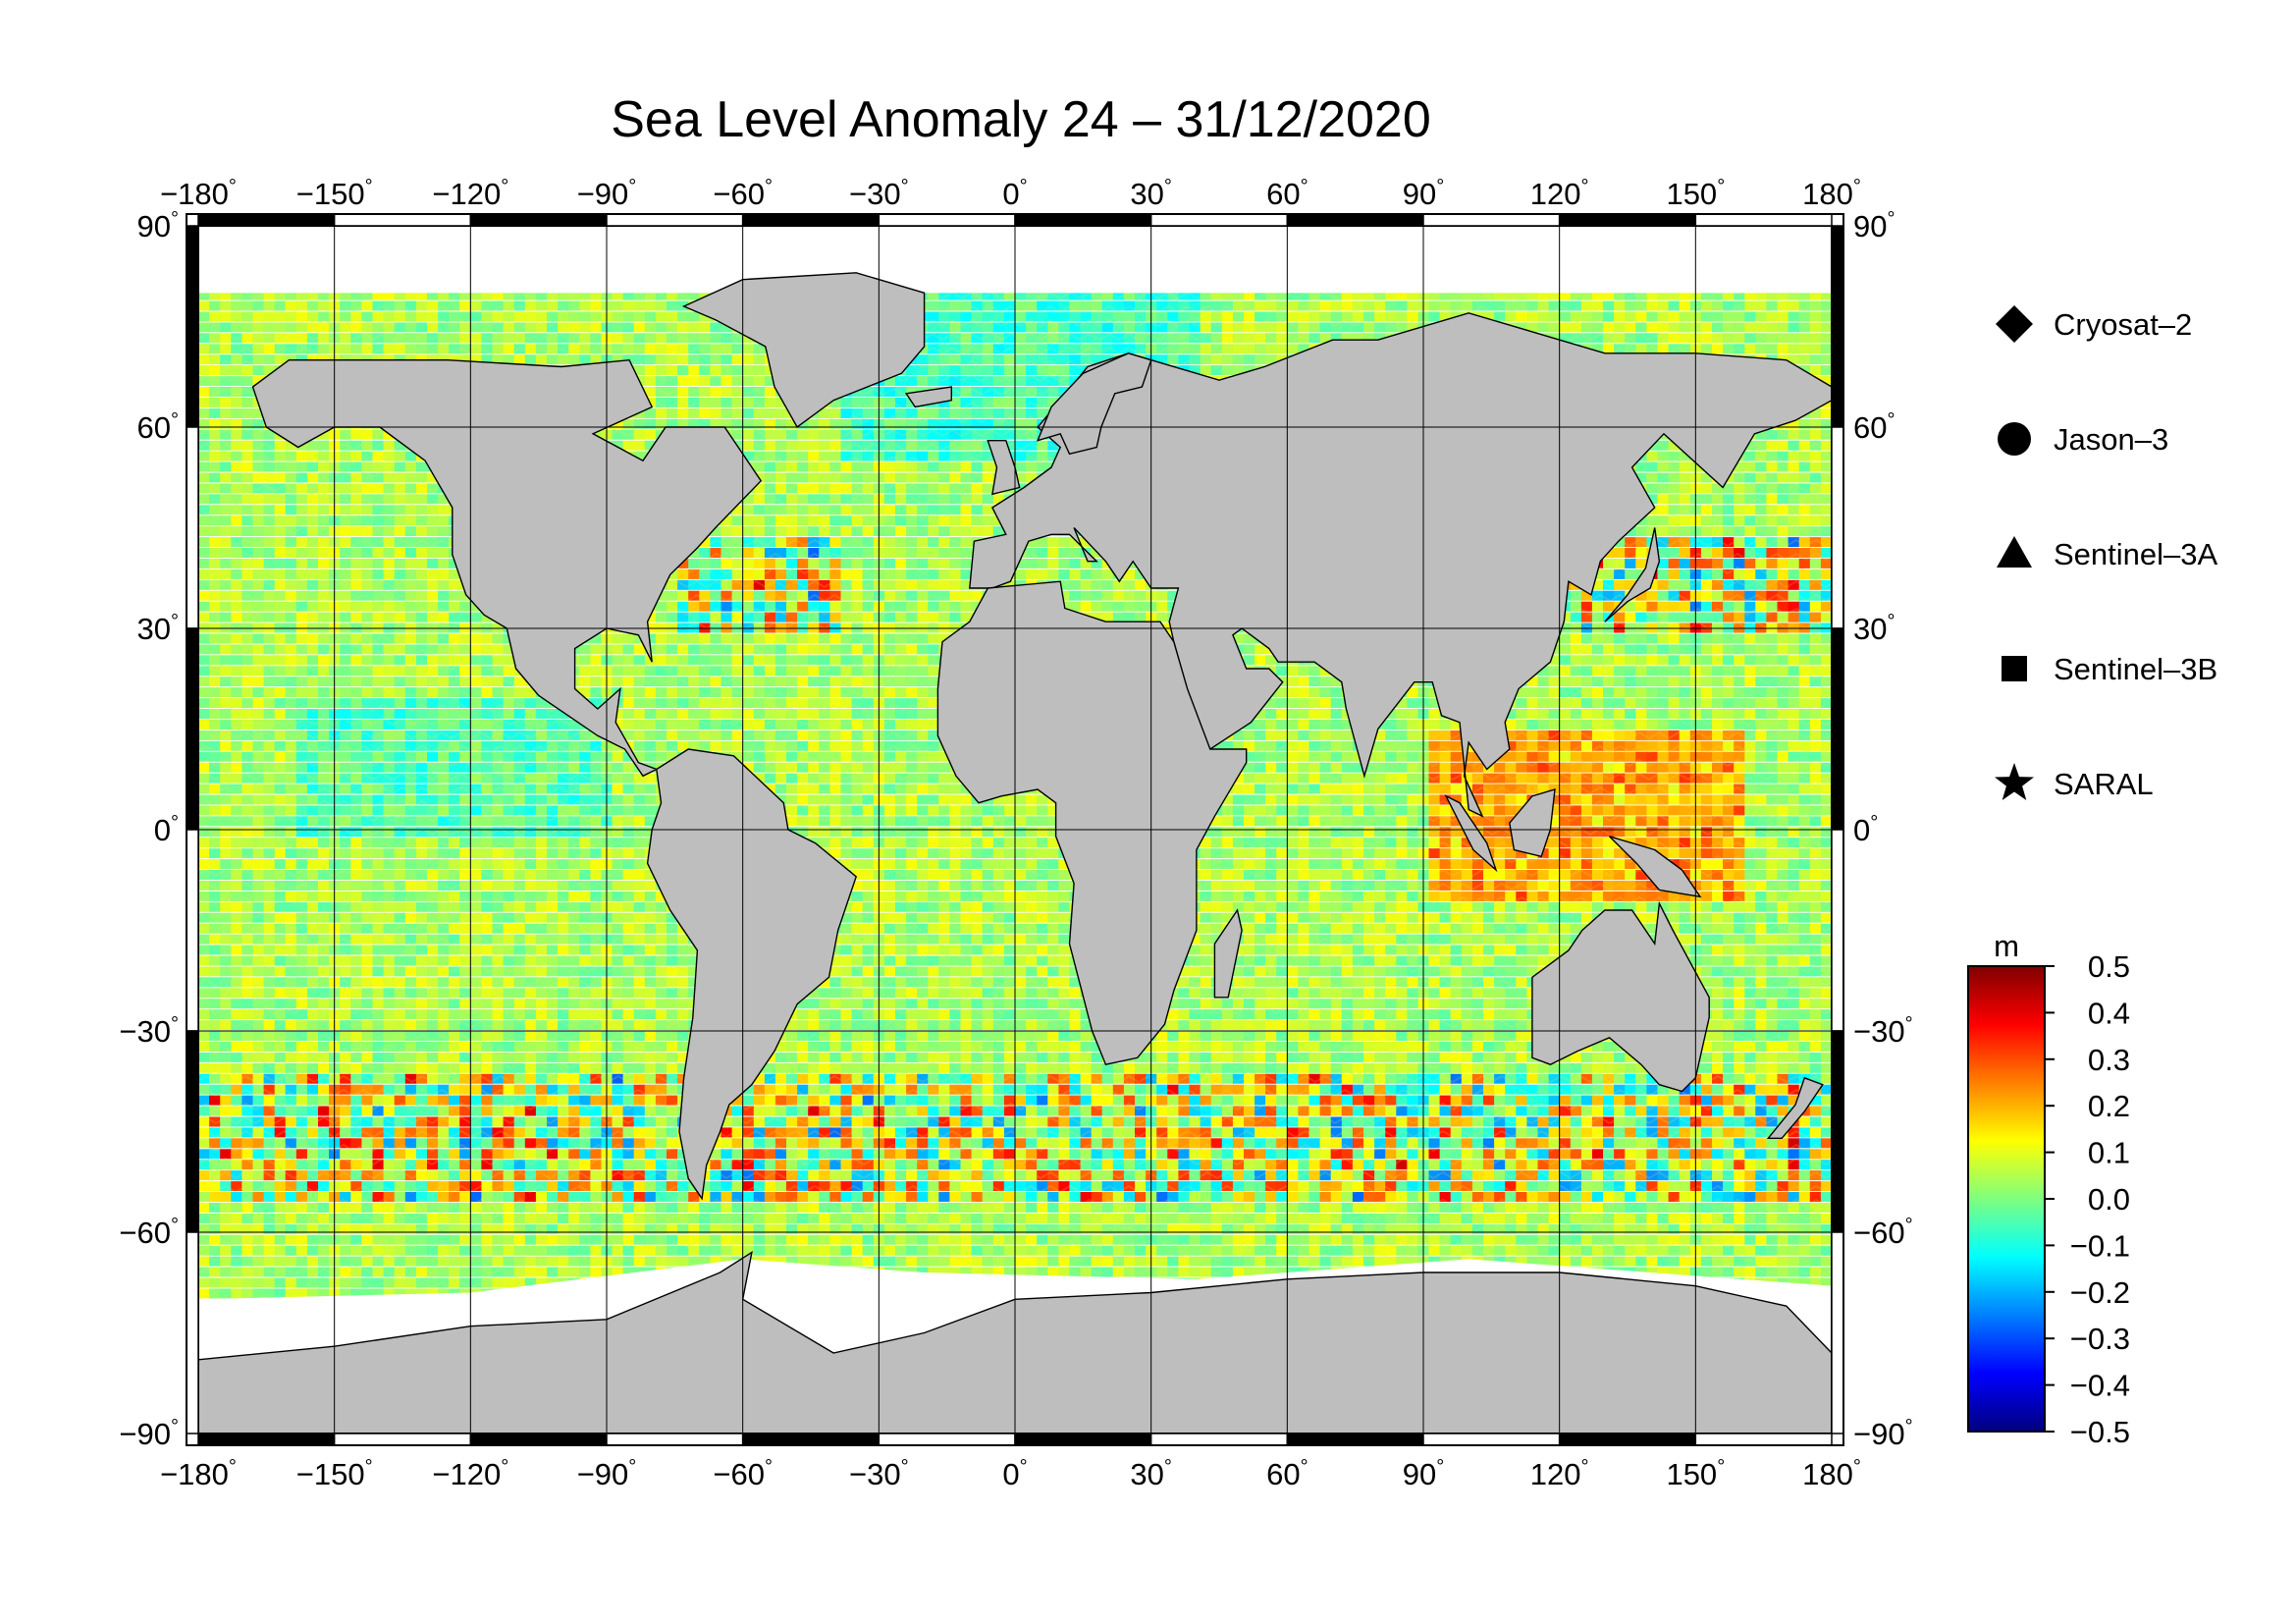 This screenshot has height=1623, width=2296. What do you see at coordinates (334, 1473) in the screenshot?
I see `lon-label-bottom: −150°` at bounding box center [334, 1473].